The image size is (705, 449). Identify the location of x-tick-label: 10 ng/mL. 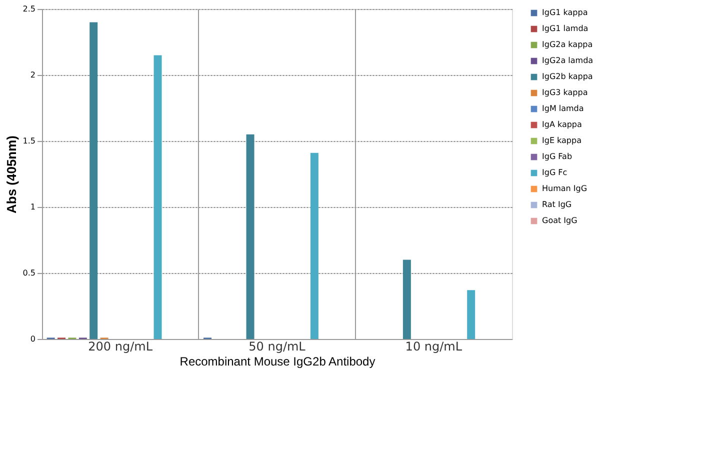
(433, 347).